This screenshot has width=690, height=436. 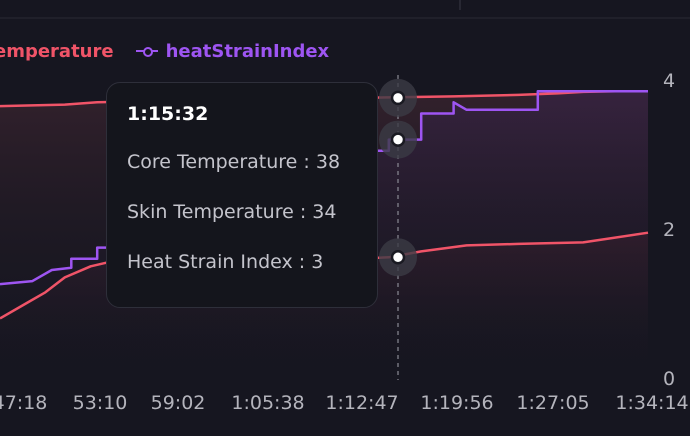 What do you see at coordinates (552, 403) in the screenshot?
I see `x-tick-label: 1:27:05` at bounding box center [552, 403].